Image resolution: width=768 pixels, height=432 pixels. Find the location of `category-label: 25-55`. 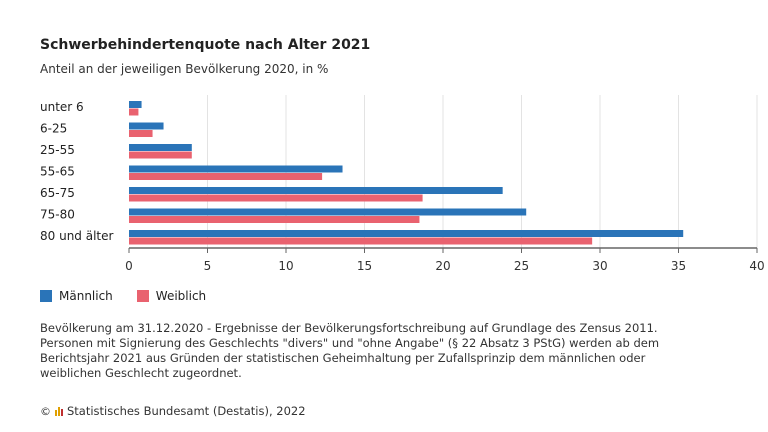

category-label: 25-55 is located at coordinates (57, 150).